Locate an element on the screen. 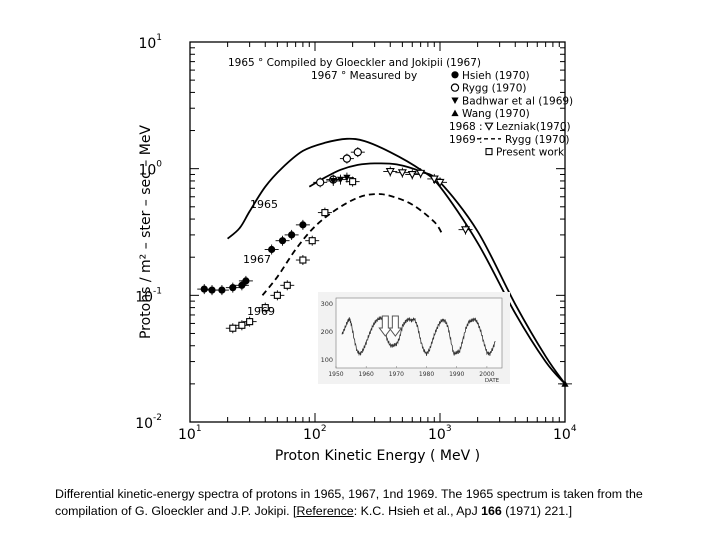 This screenshot has height=540, width=720. inset-x-label: DATE is located at coordinates (492, 381).